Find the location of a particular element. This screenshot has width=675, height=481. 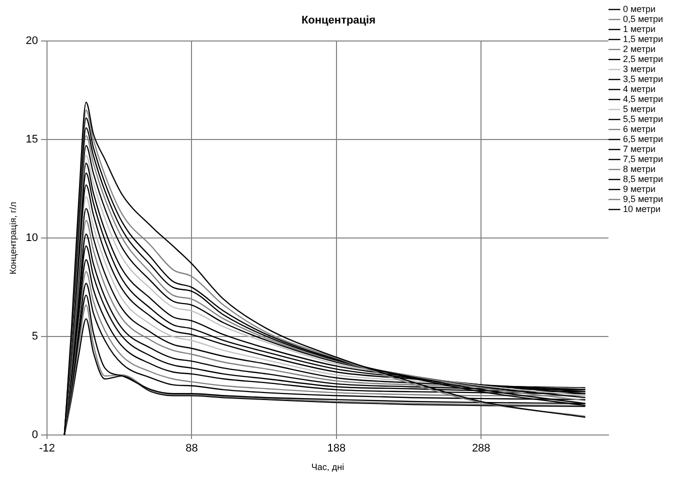

legend-label: 7,5 метри is located at coordinates (642, 159).